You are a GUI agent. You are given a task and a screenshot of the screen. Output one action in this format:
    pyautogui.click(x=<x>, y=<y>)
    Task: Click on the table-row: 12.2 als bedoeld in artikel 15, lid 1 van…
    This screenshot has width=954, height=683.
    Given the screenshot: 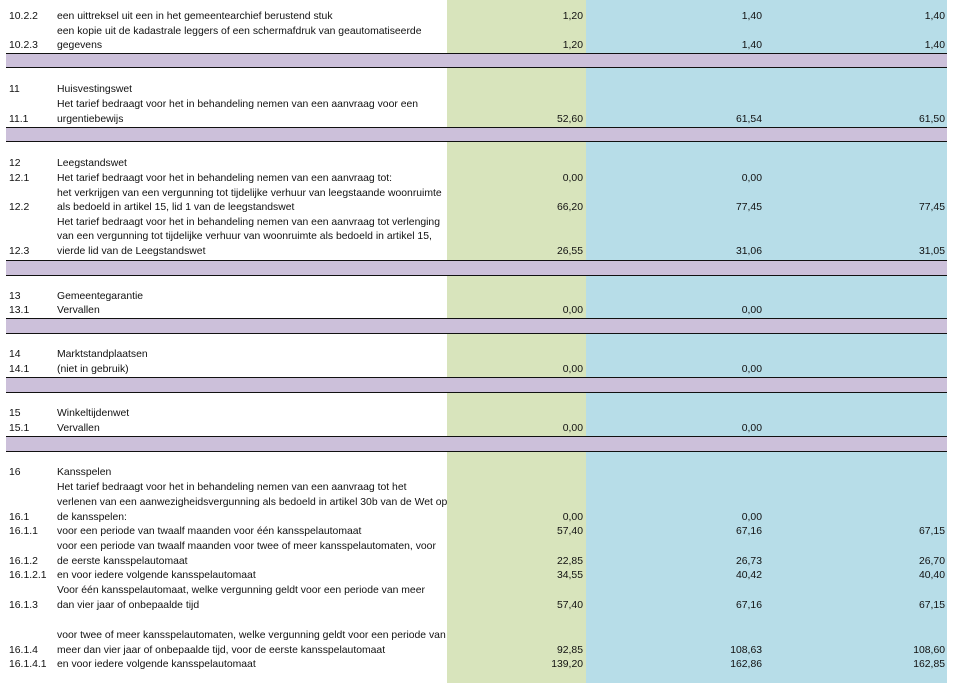 What is the action you would take?
    pyautogui.click(x=477, y=208)
    